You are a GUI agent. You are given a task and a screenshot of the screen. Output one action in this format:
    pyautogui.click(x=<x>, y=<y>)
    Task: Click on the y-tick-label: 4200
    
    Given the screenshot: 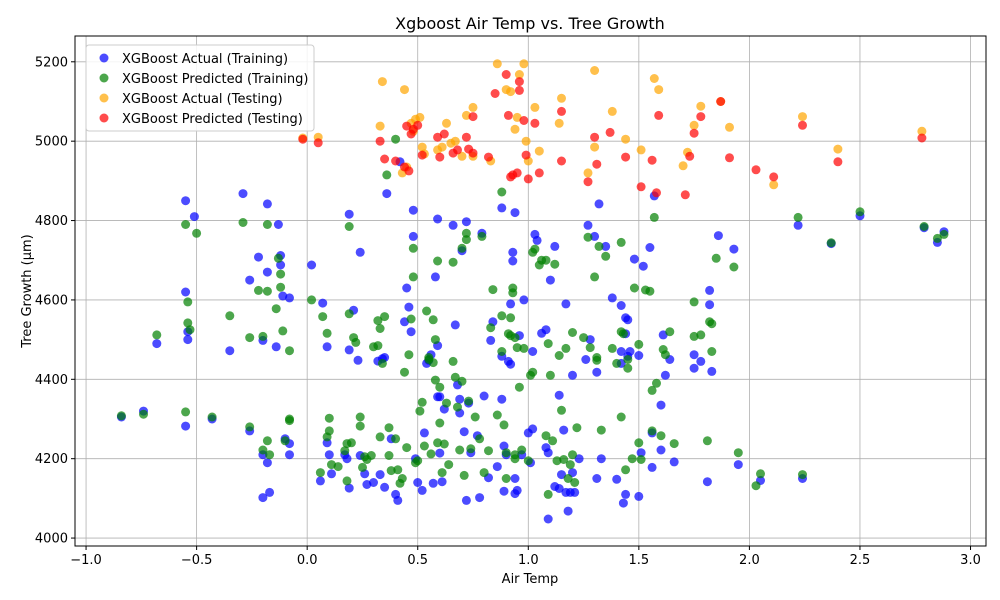 What is the action you would take?
    pyautogui.click(x=51, y=459)
    